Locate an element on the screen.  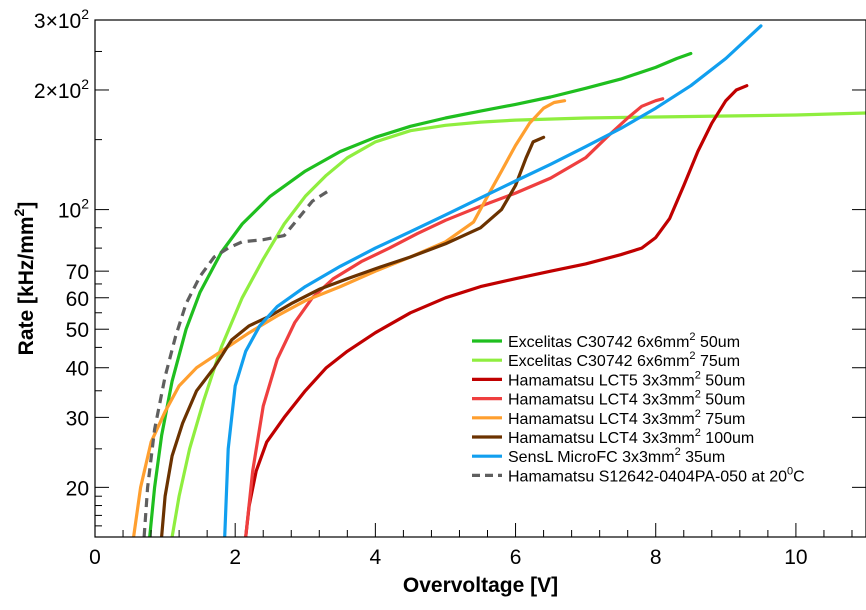
x-tick-label: 4 is located at coordinates (376, 557).